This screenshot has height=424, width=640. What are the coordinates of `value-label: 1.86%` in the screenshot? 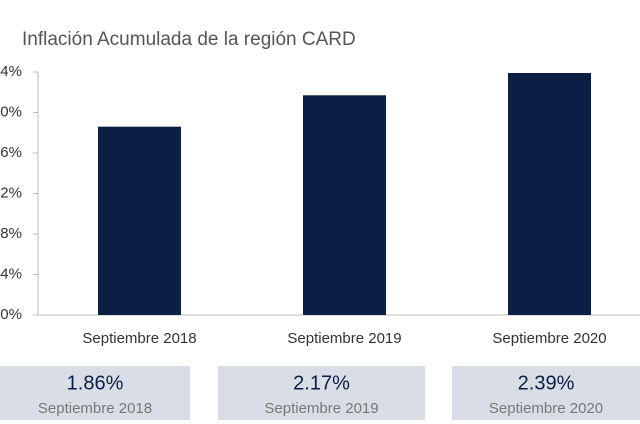 It's located at (95, 383).